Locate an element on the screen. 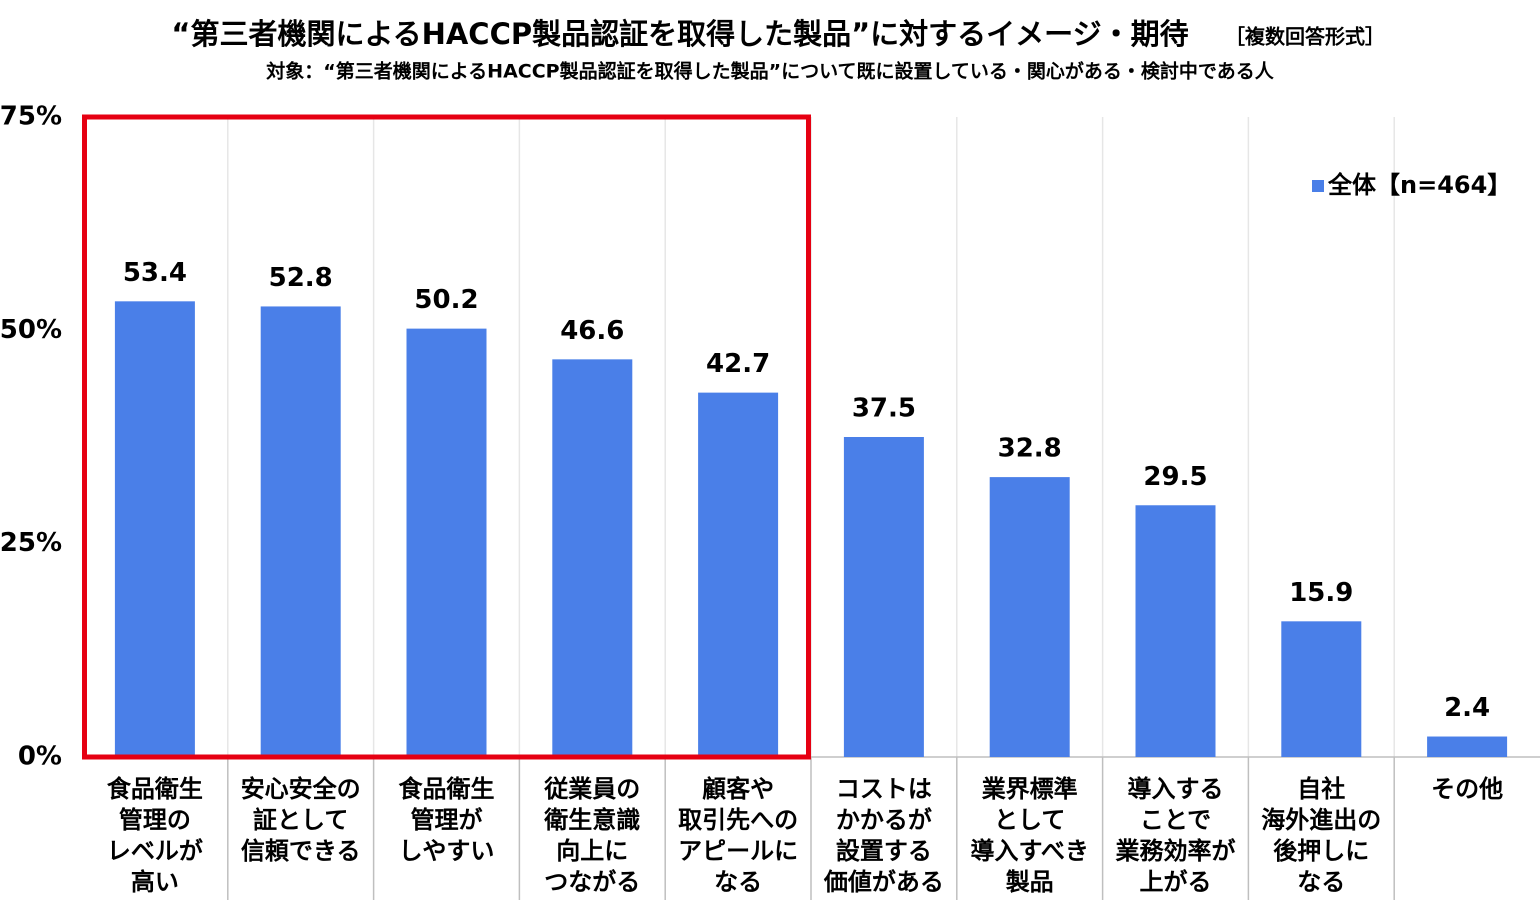  x-tick-label: 導入することで業務効率が上がる is located at coordinates (1176, 835).